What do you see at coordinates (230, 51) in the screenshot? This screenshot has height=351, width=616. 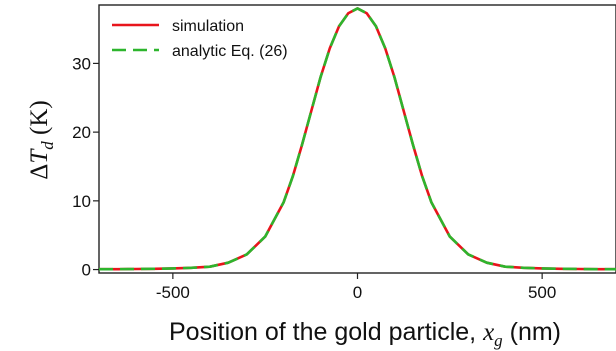 I see `legend-label-analytic: analytic Eq. (26)` at bounding box center [230, 51].